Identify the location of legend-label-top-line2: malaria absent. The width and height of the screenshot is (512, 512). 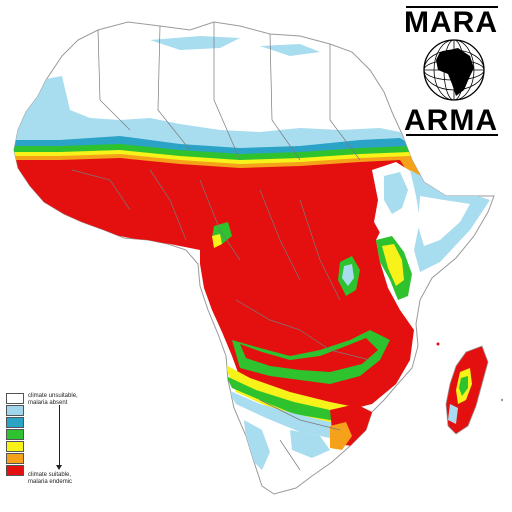
(48, 403).